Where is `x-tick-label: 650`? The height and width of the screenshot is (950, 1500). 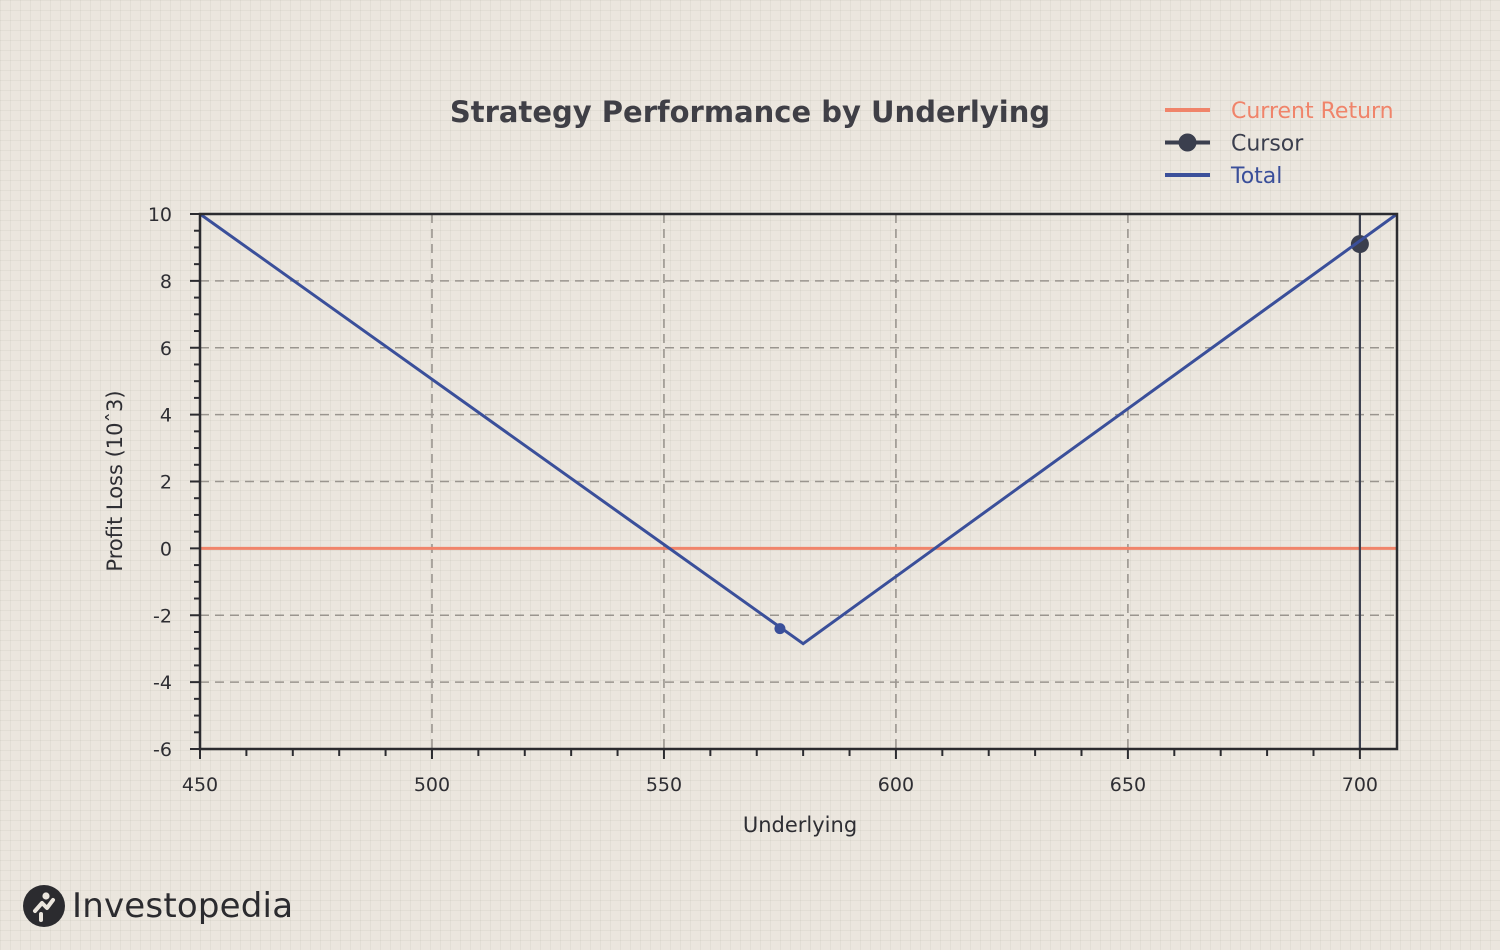 x-tick-label: 650 is located at coordinates (1128, 785).